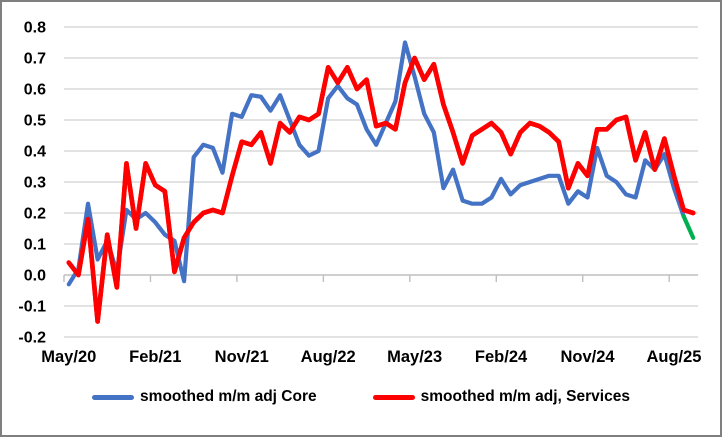  What do you see at coordinates (414, 357) in the screenshot?
I see `x-tick-label: May/23` at bounding box center [414, 357].